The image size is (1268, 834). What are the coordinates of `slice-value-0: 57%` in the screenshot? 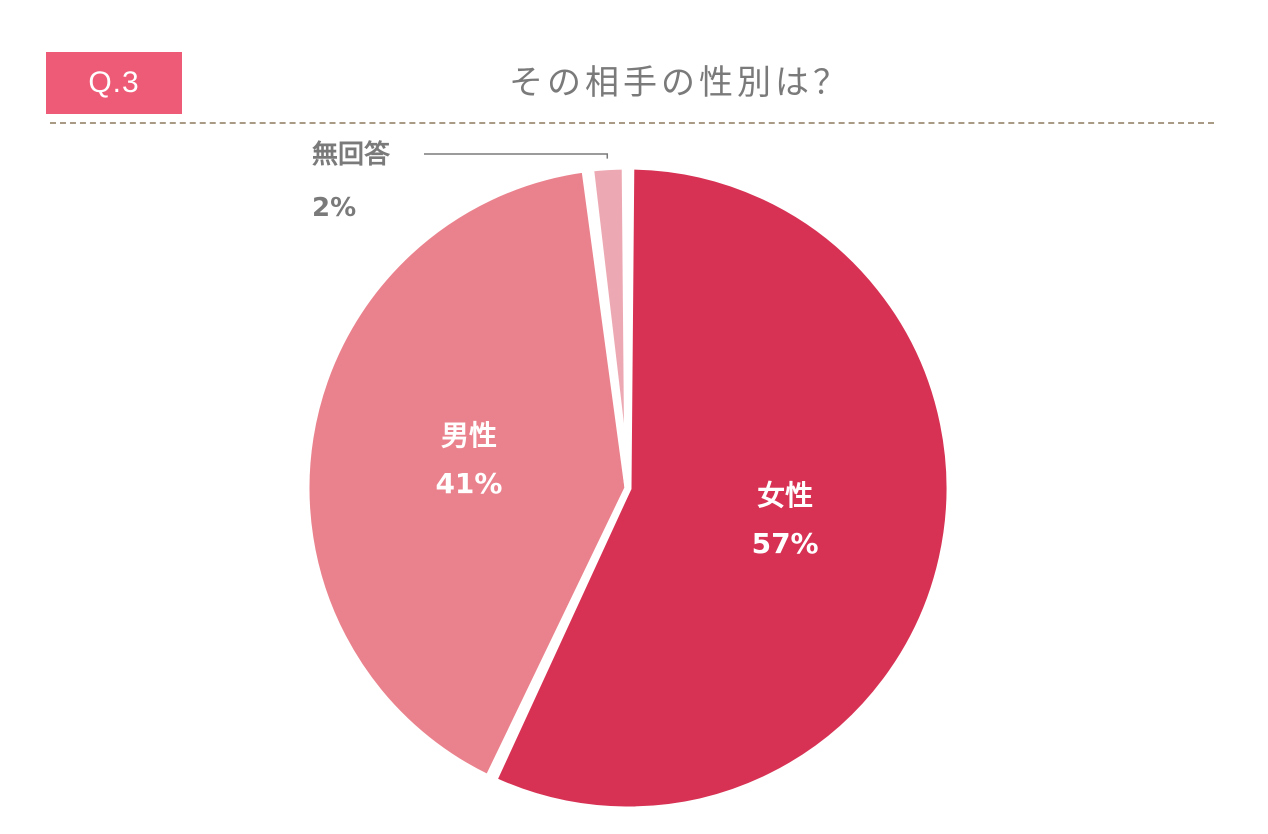 It's located at (785, 543).